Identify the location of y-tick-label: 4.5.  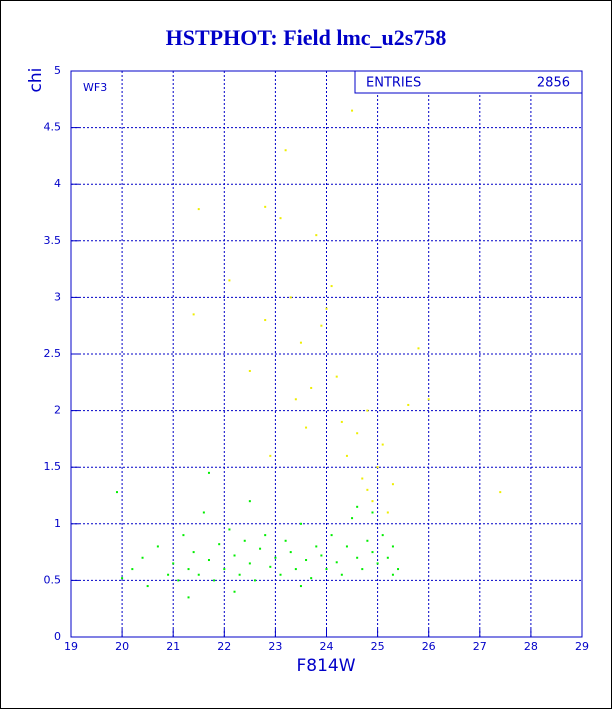
(53, 127).